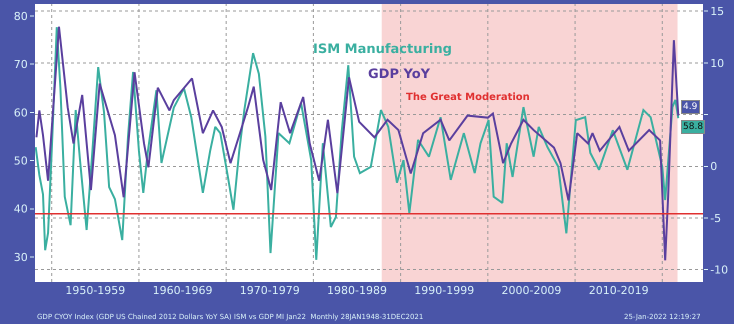 This screenshot has height=324, width=734. What do you see at coordinates (182, 290) in the screenshot?
I see `x-tick-label: 1960-1969` at bounding box center [182, 290].